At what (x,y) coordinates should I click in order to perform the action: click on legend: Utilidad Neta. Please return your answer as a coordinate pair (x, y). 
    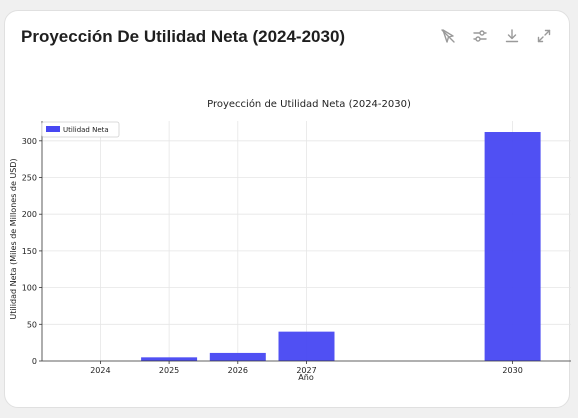
    Looking at the image, I should click on (80, 129).